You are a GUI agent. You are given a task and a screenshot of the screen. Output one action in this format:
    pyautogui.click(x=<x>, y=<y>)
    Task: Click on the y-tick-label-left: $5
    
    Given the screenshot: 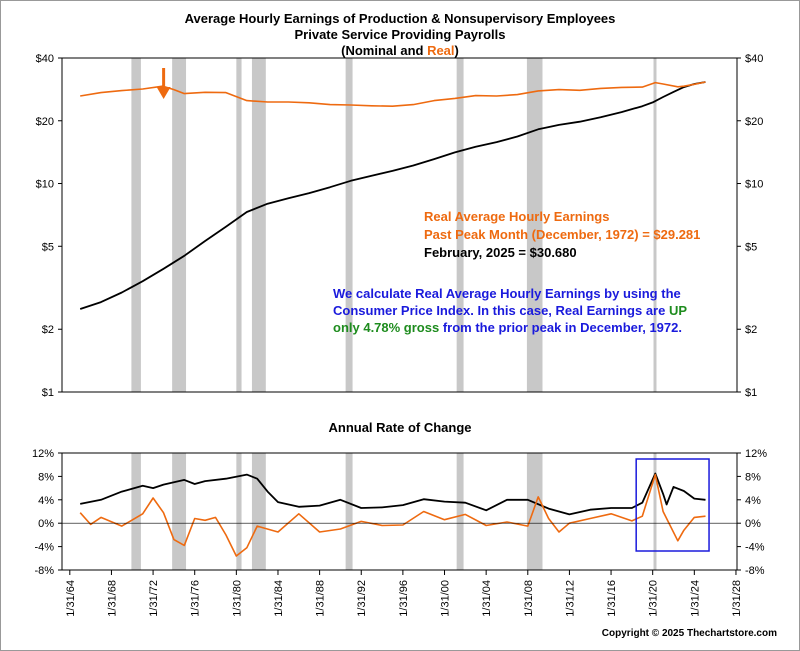 What is the action you would take?
    pyautogui.click(x=48, y=247)
    